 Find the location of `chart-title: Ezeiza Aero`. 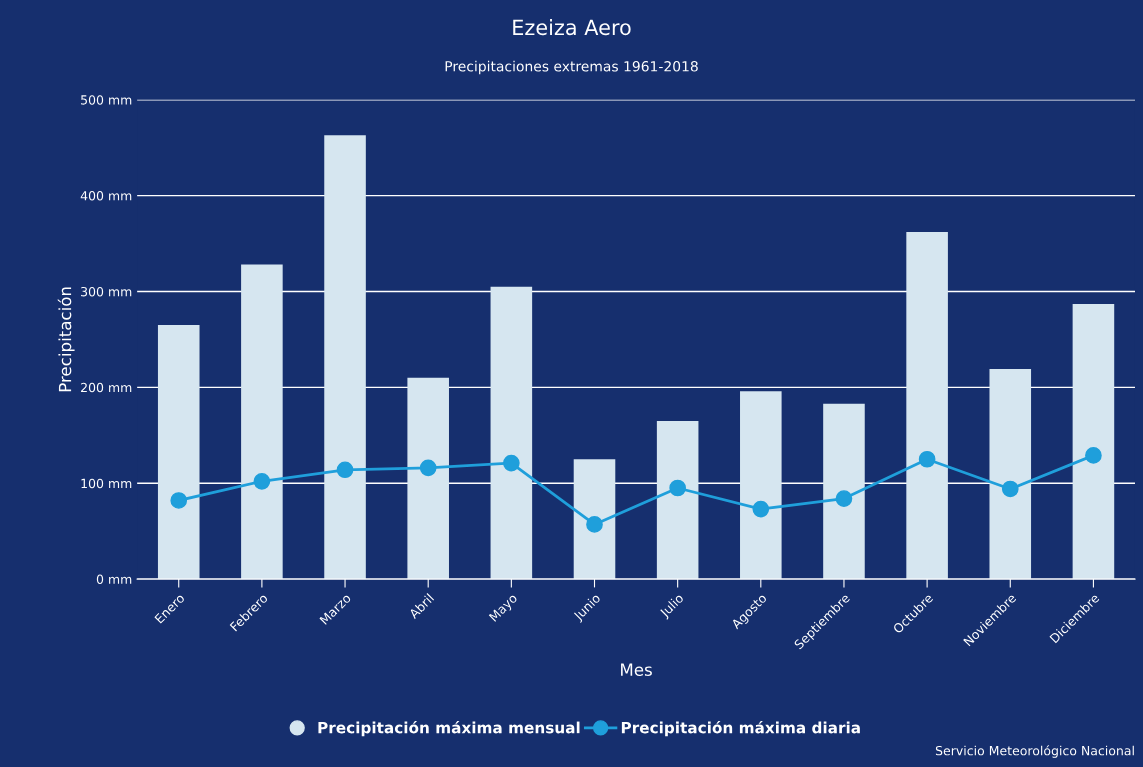

chart-title: Ezeiza Aero is located at coordinates (572, 27).